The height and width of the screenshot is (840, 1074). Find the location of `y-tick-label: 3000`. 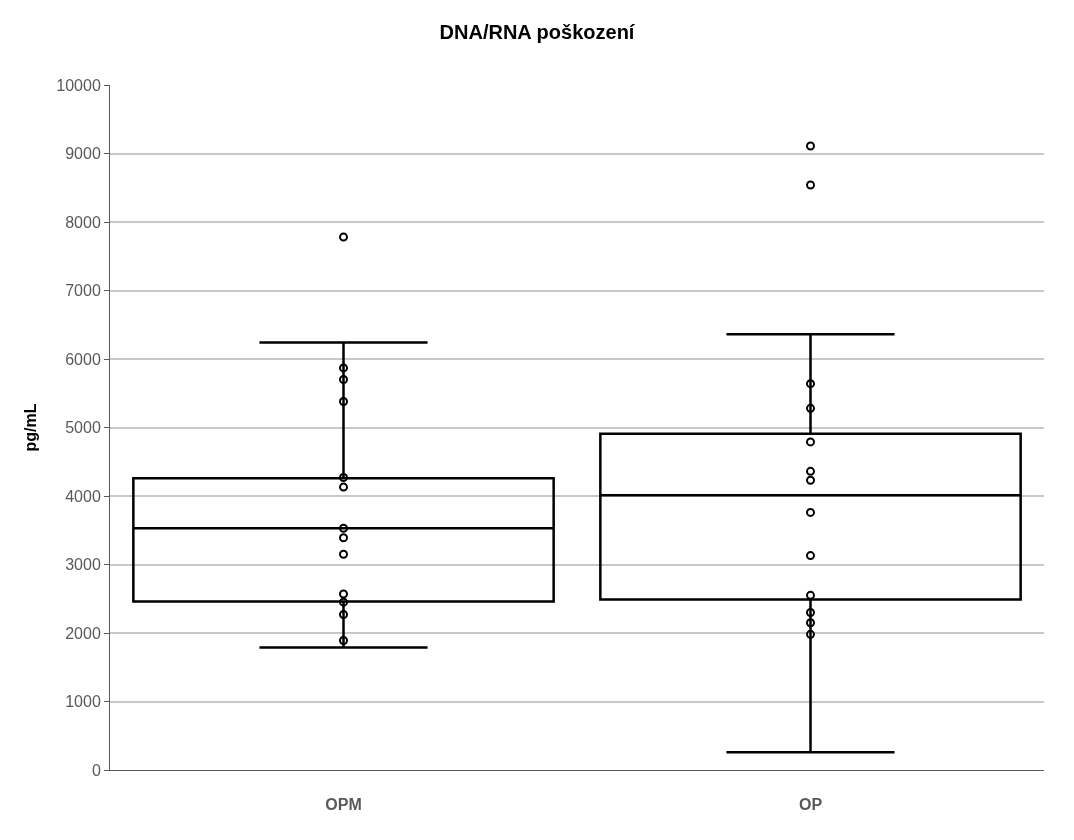

y-tick-label: 3000 is located at coordinates (83, 565).